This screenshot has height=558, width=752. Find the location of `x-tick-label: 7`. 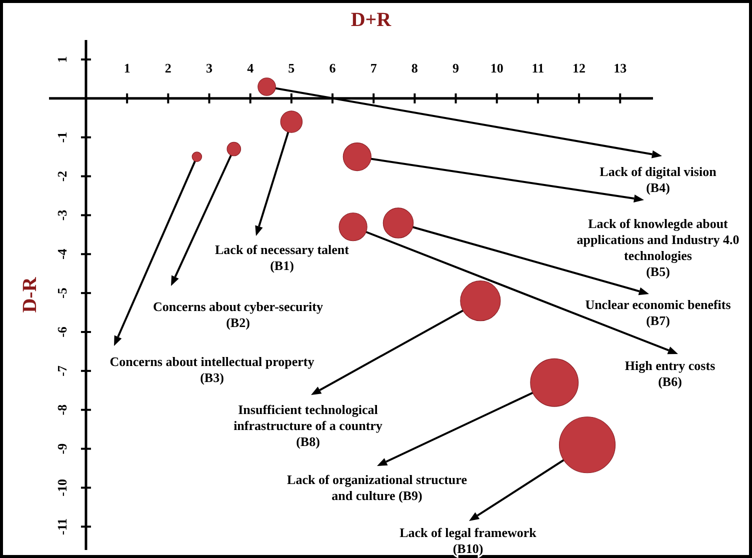

x-tick-label: 7 is located at coordinates (374, 68).